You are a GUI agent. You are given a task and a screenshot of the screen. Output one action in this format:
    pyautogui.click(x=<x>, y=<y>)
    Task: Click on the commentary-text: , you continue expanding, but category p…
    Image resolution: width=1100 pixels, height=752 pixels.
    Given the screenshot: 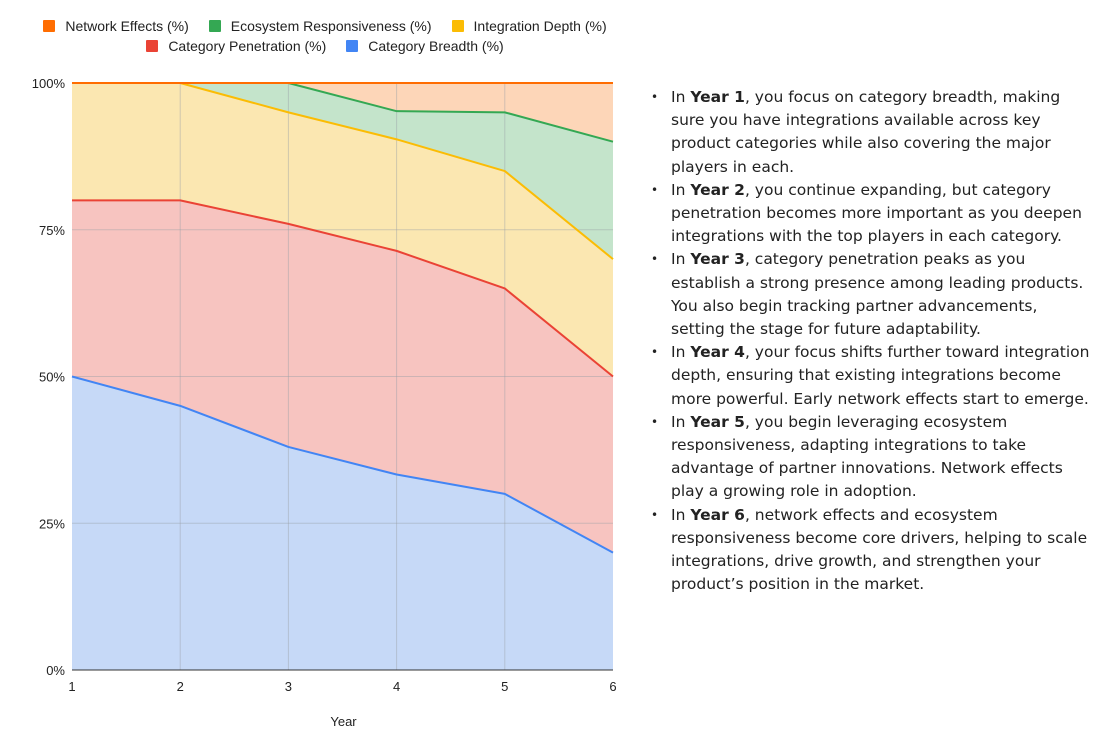 What is the action you would take?
    pyautogui.click(x=876, y=213)
    